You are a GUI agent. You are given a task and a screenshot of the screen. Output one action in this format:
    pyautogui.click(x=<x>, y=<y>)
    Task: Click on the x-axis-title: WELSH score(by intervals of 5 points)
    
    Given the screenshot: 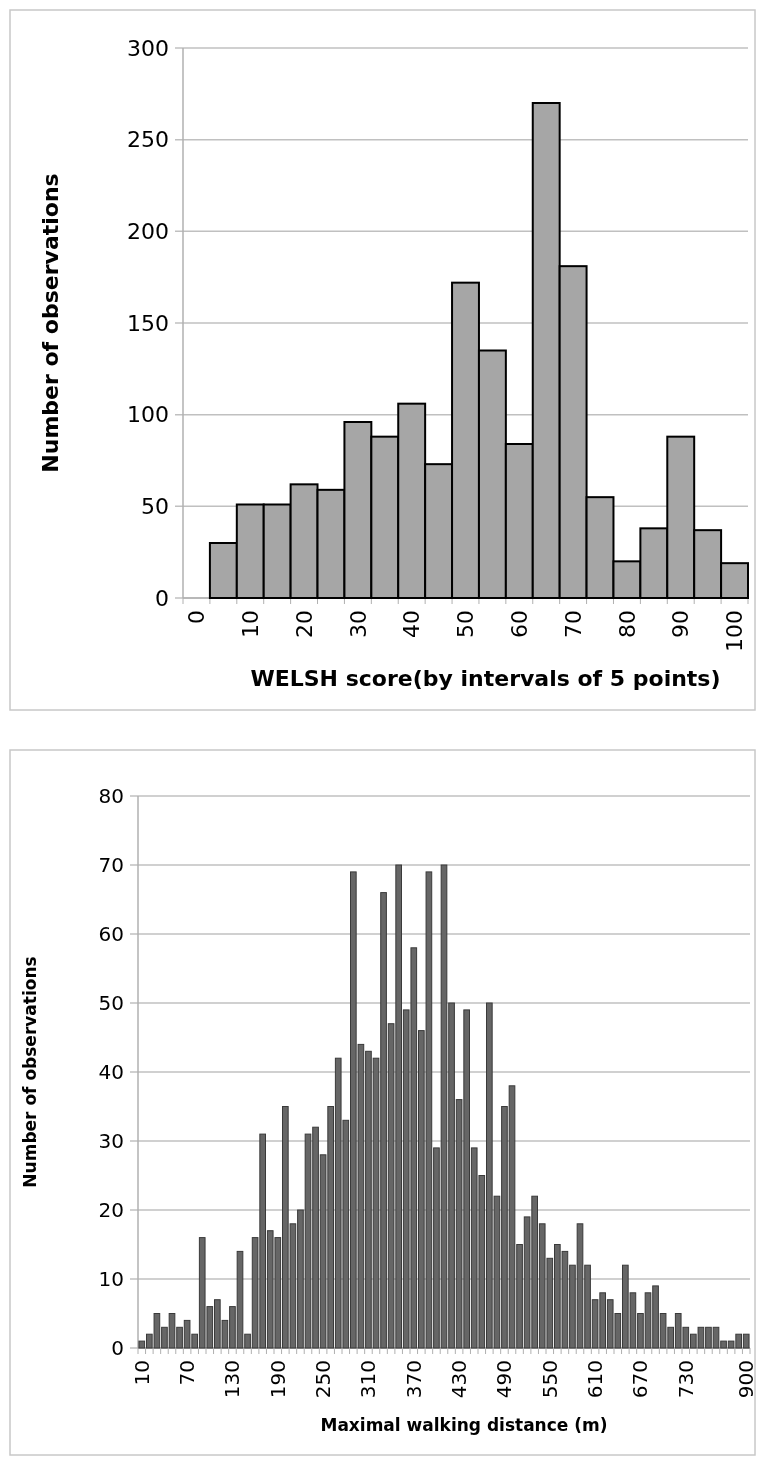 What is the action you would take?
    pyautogui.click(x=485, y=678)
    